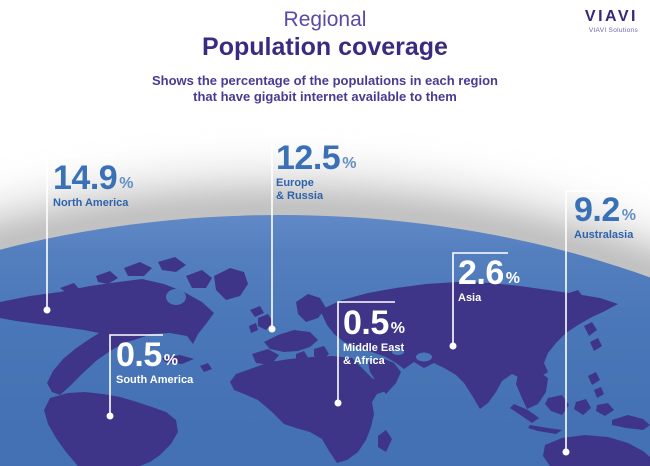 This screenshot has width=650, height=466. What do you see at coordinates (469, 345) in the screenshot?
I see `continent-asia` at bounding box center [469, 345].